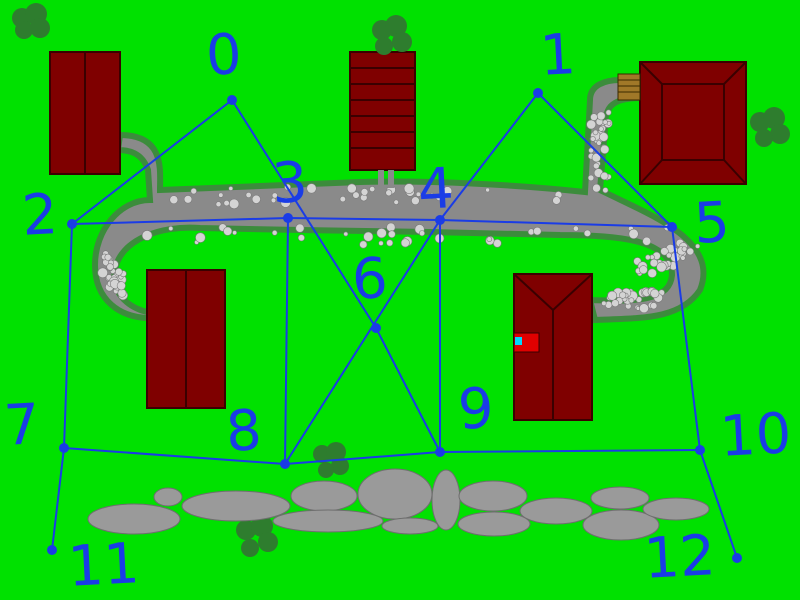 The image size is (800, 600). I want to click on node-label: 7, so click(22, 425).